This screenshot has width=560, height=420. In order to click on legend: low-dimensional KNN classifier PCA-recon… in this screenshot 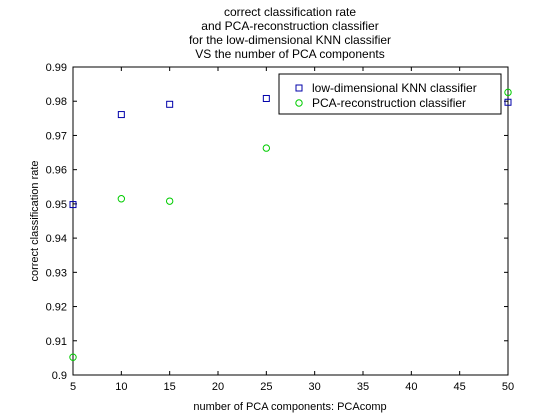, I will do `click(390, 94)`.